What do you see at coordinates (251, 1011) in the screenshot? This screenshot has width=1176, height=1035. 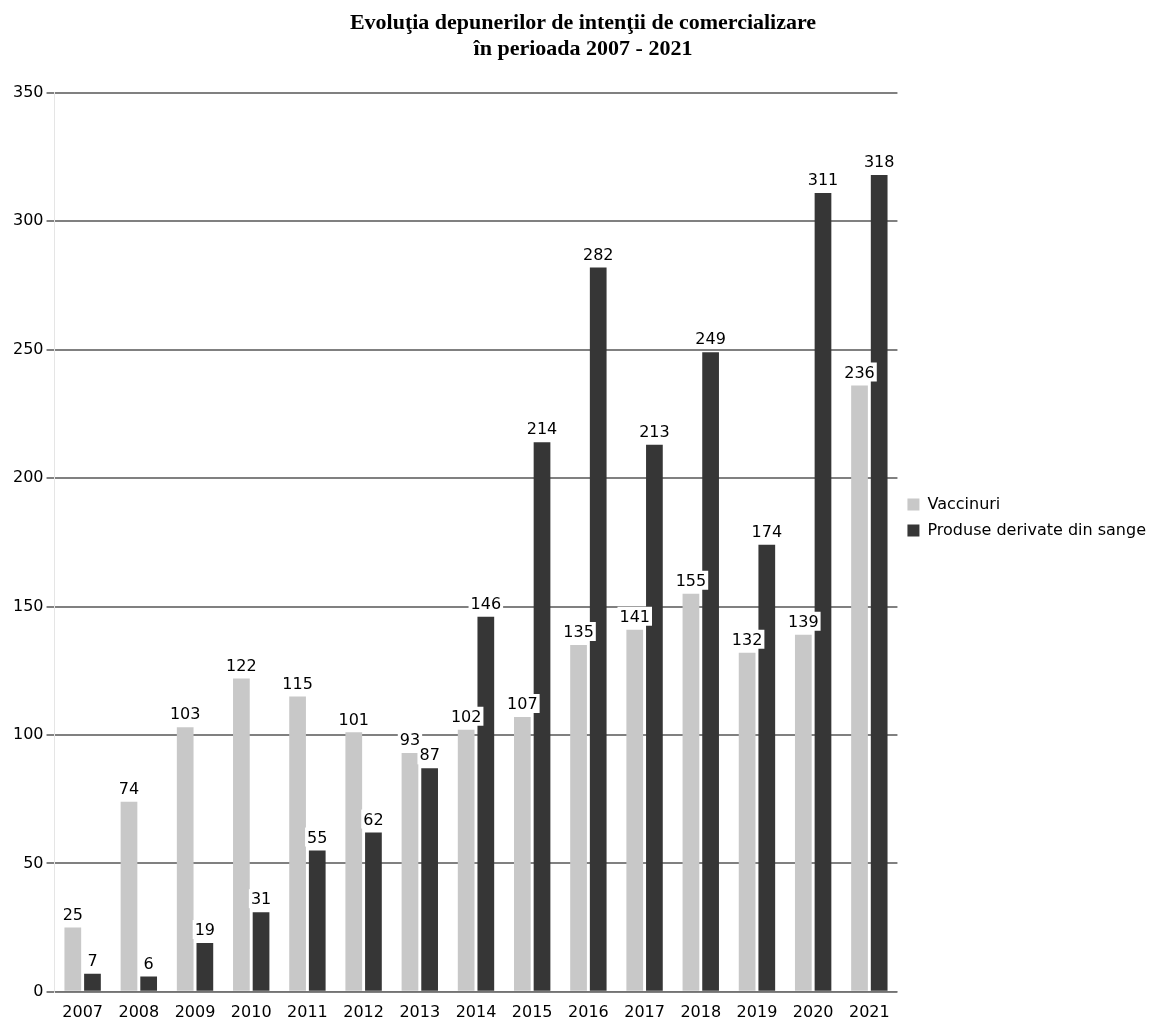 I see `x-tick-label: 2010` at bounding box center [251, 1011].